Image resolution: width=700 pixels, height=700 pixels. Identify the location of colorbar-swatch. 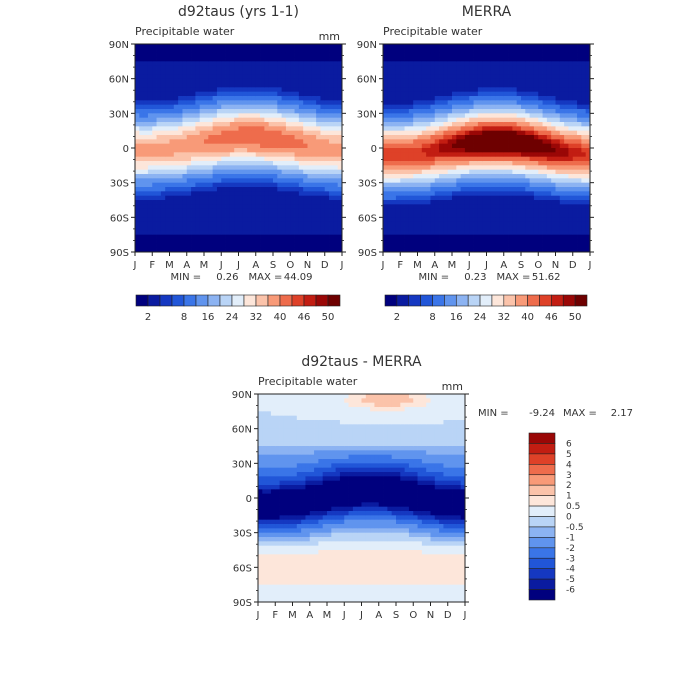
(391, 300).